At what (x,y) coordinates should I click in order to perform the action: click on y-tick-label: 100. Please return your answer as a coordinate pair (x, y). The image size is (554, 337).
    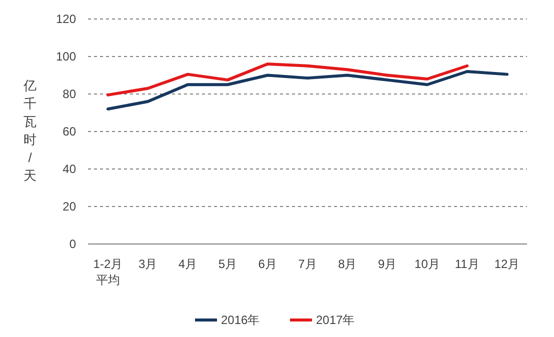
    Looking at the image, I should click on (66, 57).